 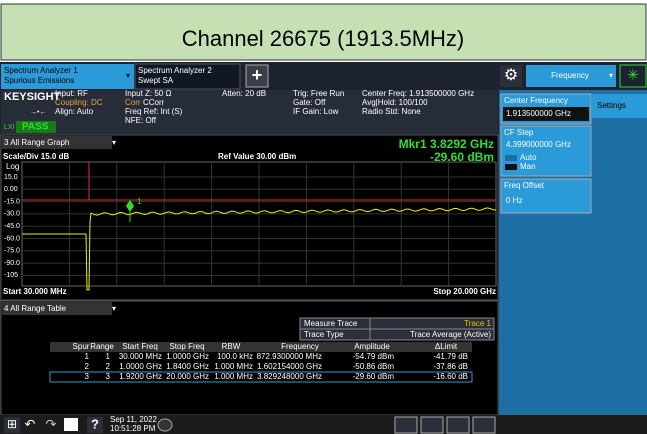 What do you see at coordinates (372, 346) in the screenshot?
I see `column-header: Amplitude` at bounding box center [372, 346].